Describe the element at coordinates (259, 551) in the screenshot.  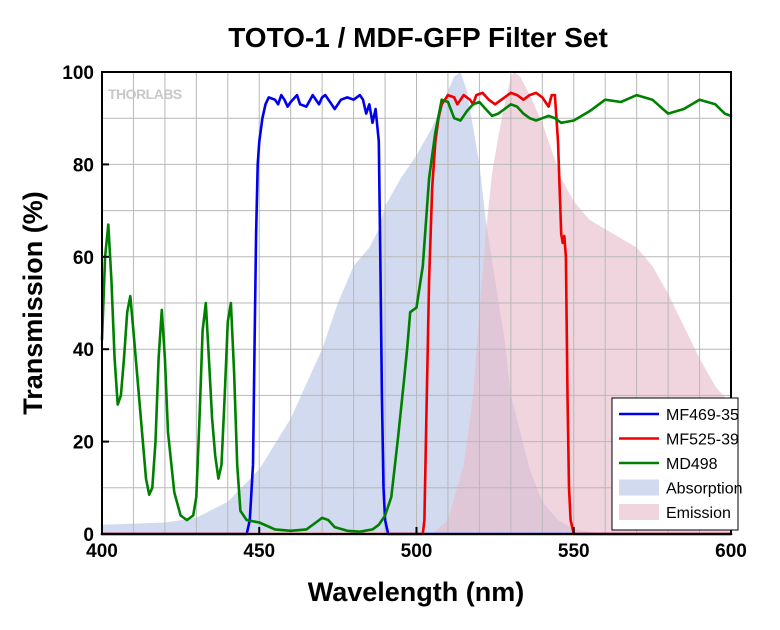
I see `x-tick-label: 450` at that location.